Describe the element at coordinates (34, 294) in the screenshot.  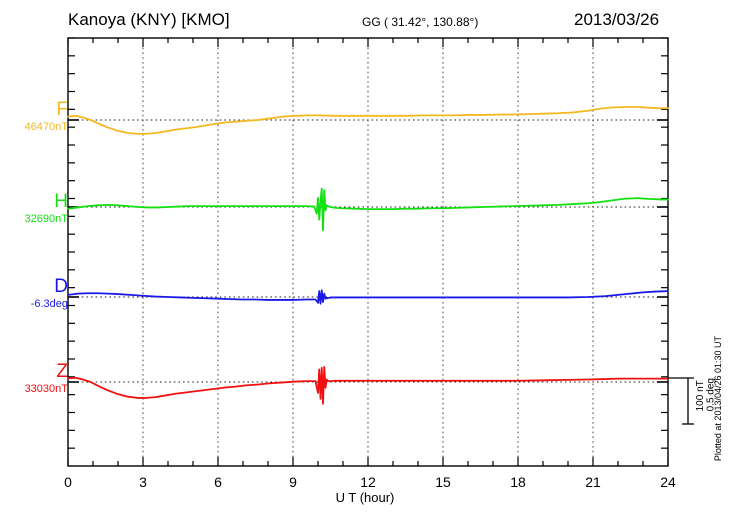
I see `channel-label-d: D -6.3deg` at that location.